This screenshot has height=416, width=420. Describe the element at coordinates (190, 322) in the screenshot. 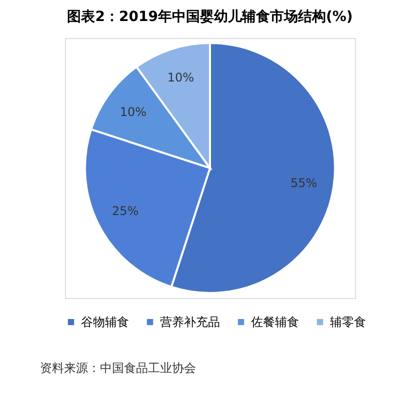

I see `legend-label: 营养补充品` at that location.